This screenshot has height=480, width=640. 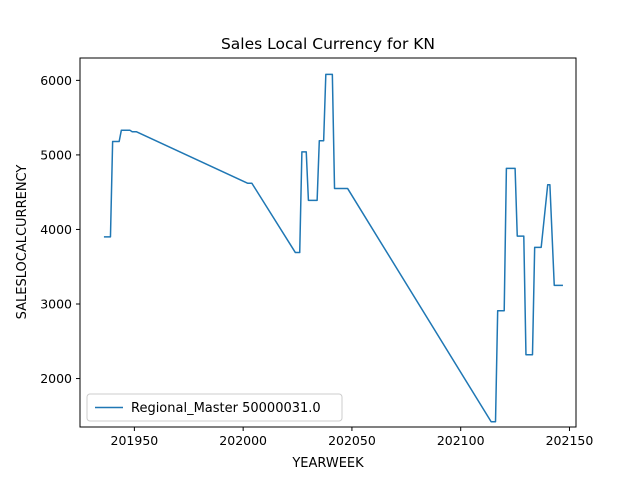 What do you see at coordinates (56, 80) in the screenshot?
I see `y-tick-label: 6000` at bounding box center [56, 80].